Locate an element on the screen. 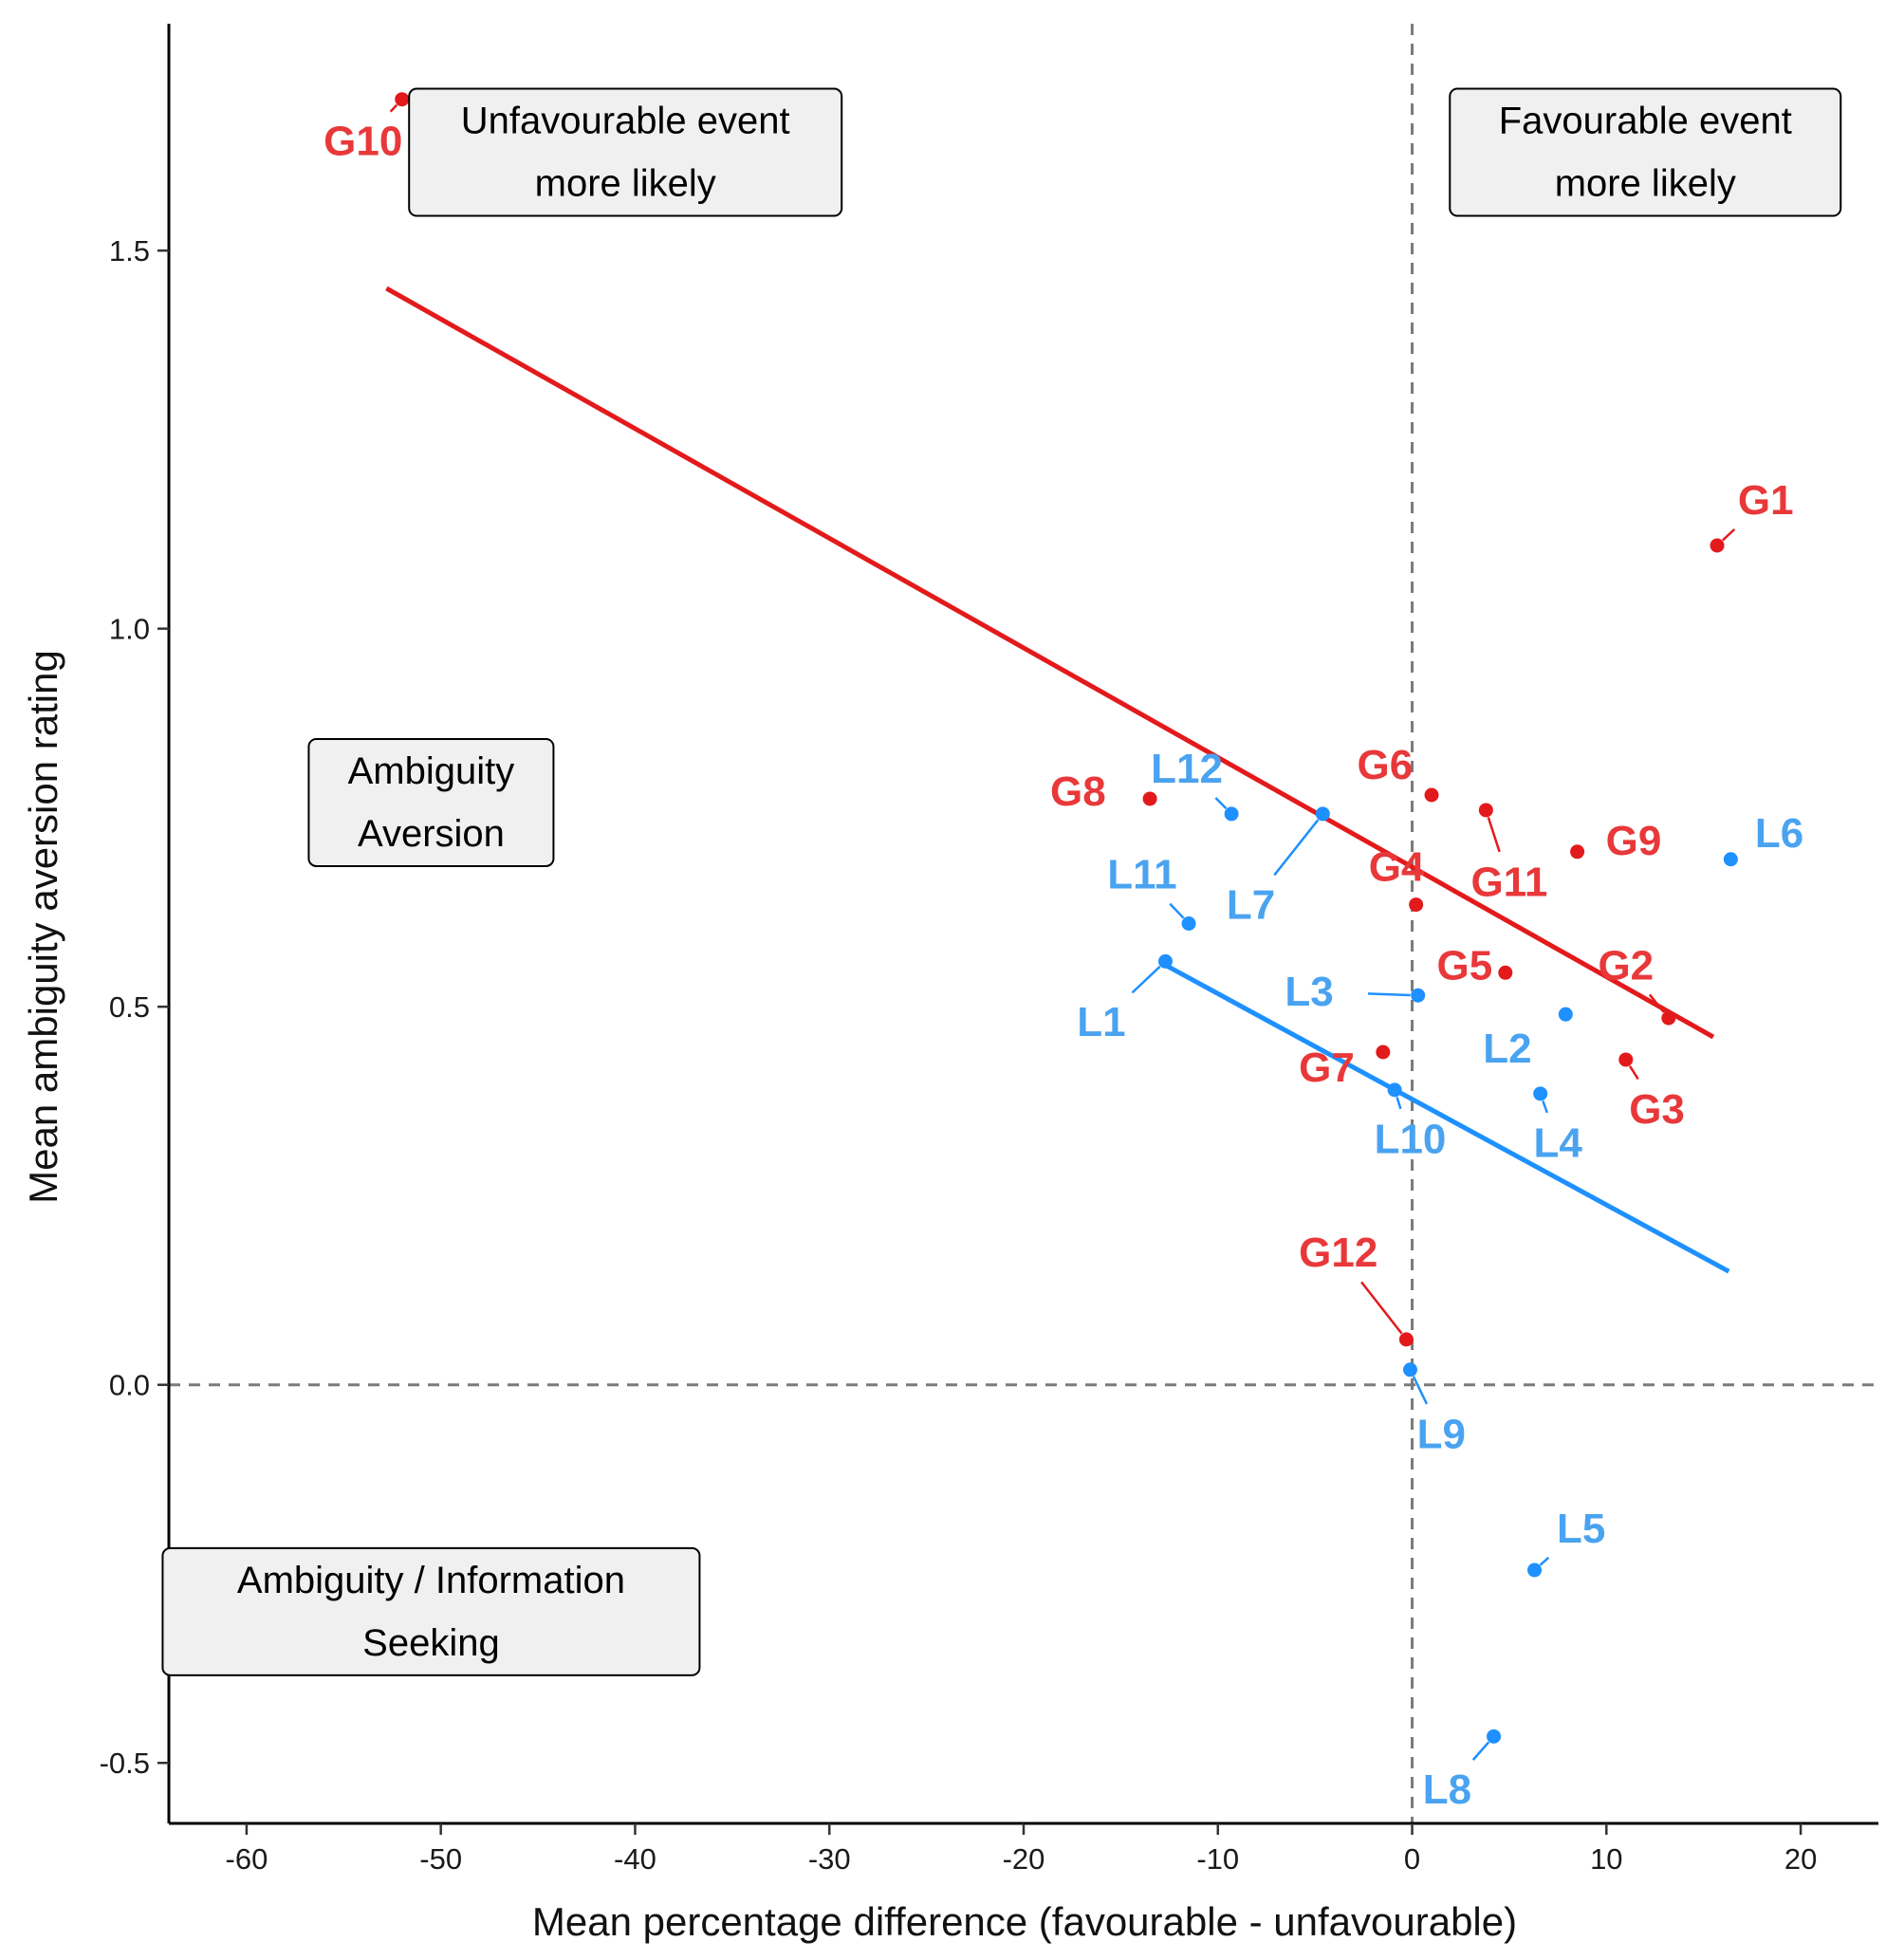 The height and width of the screenshot is (1960, 1904). connector-l8 is located at coordinates (1480, 1751).